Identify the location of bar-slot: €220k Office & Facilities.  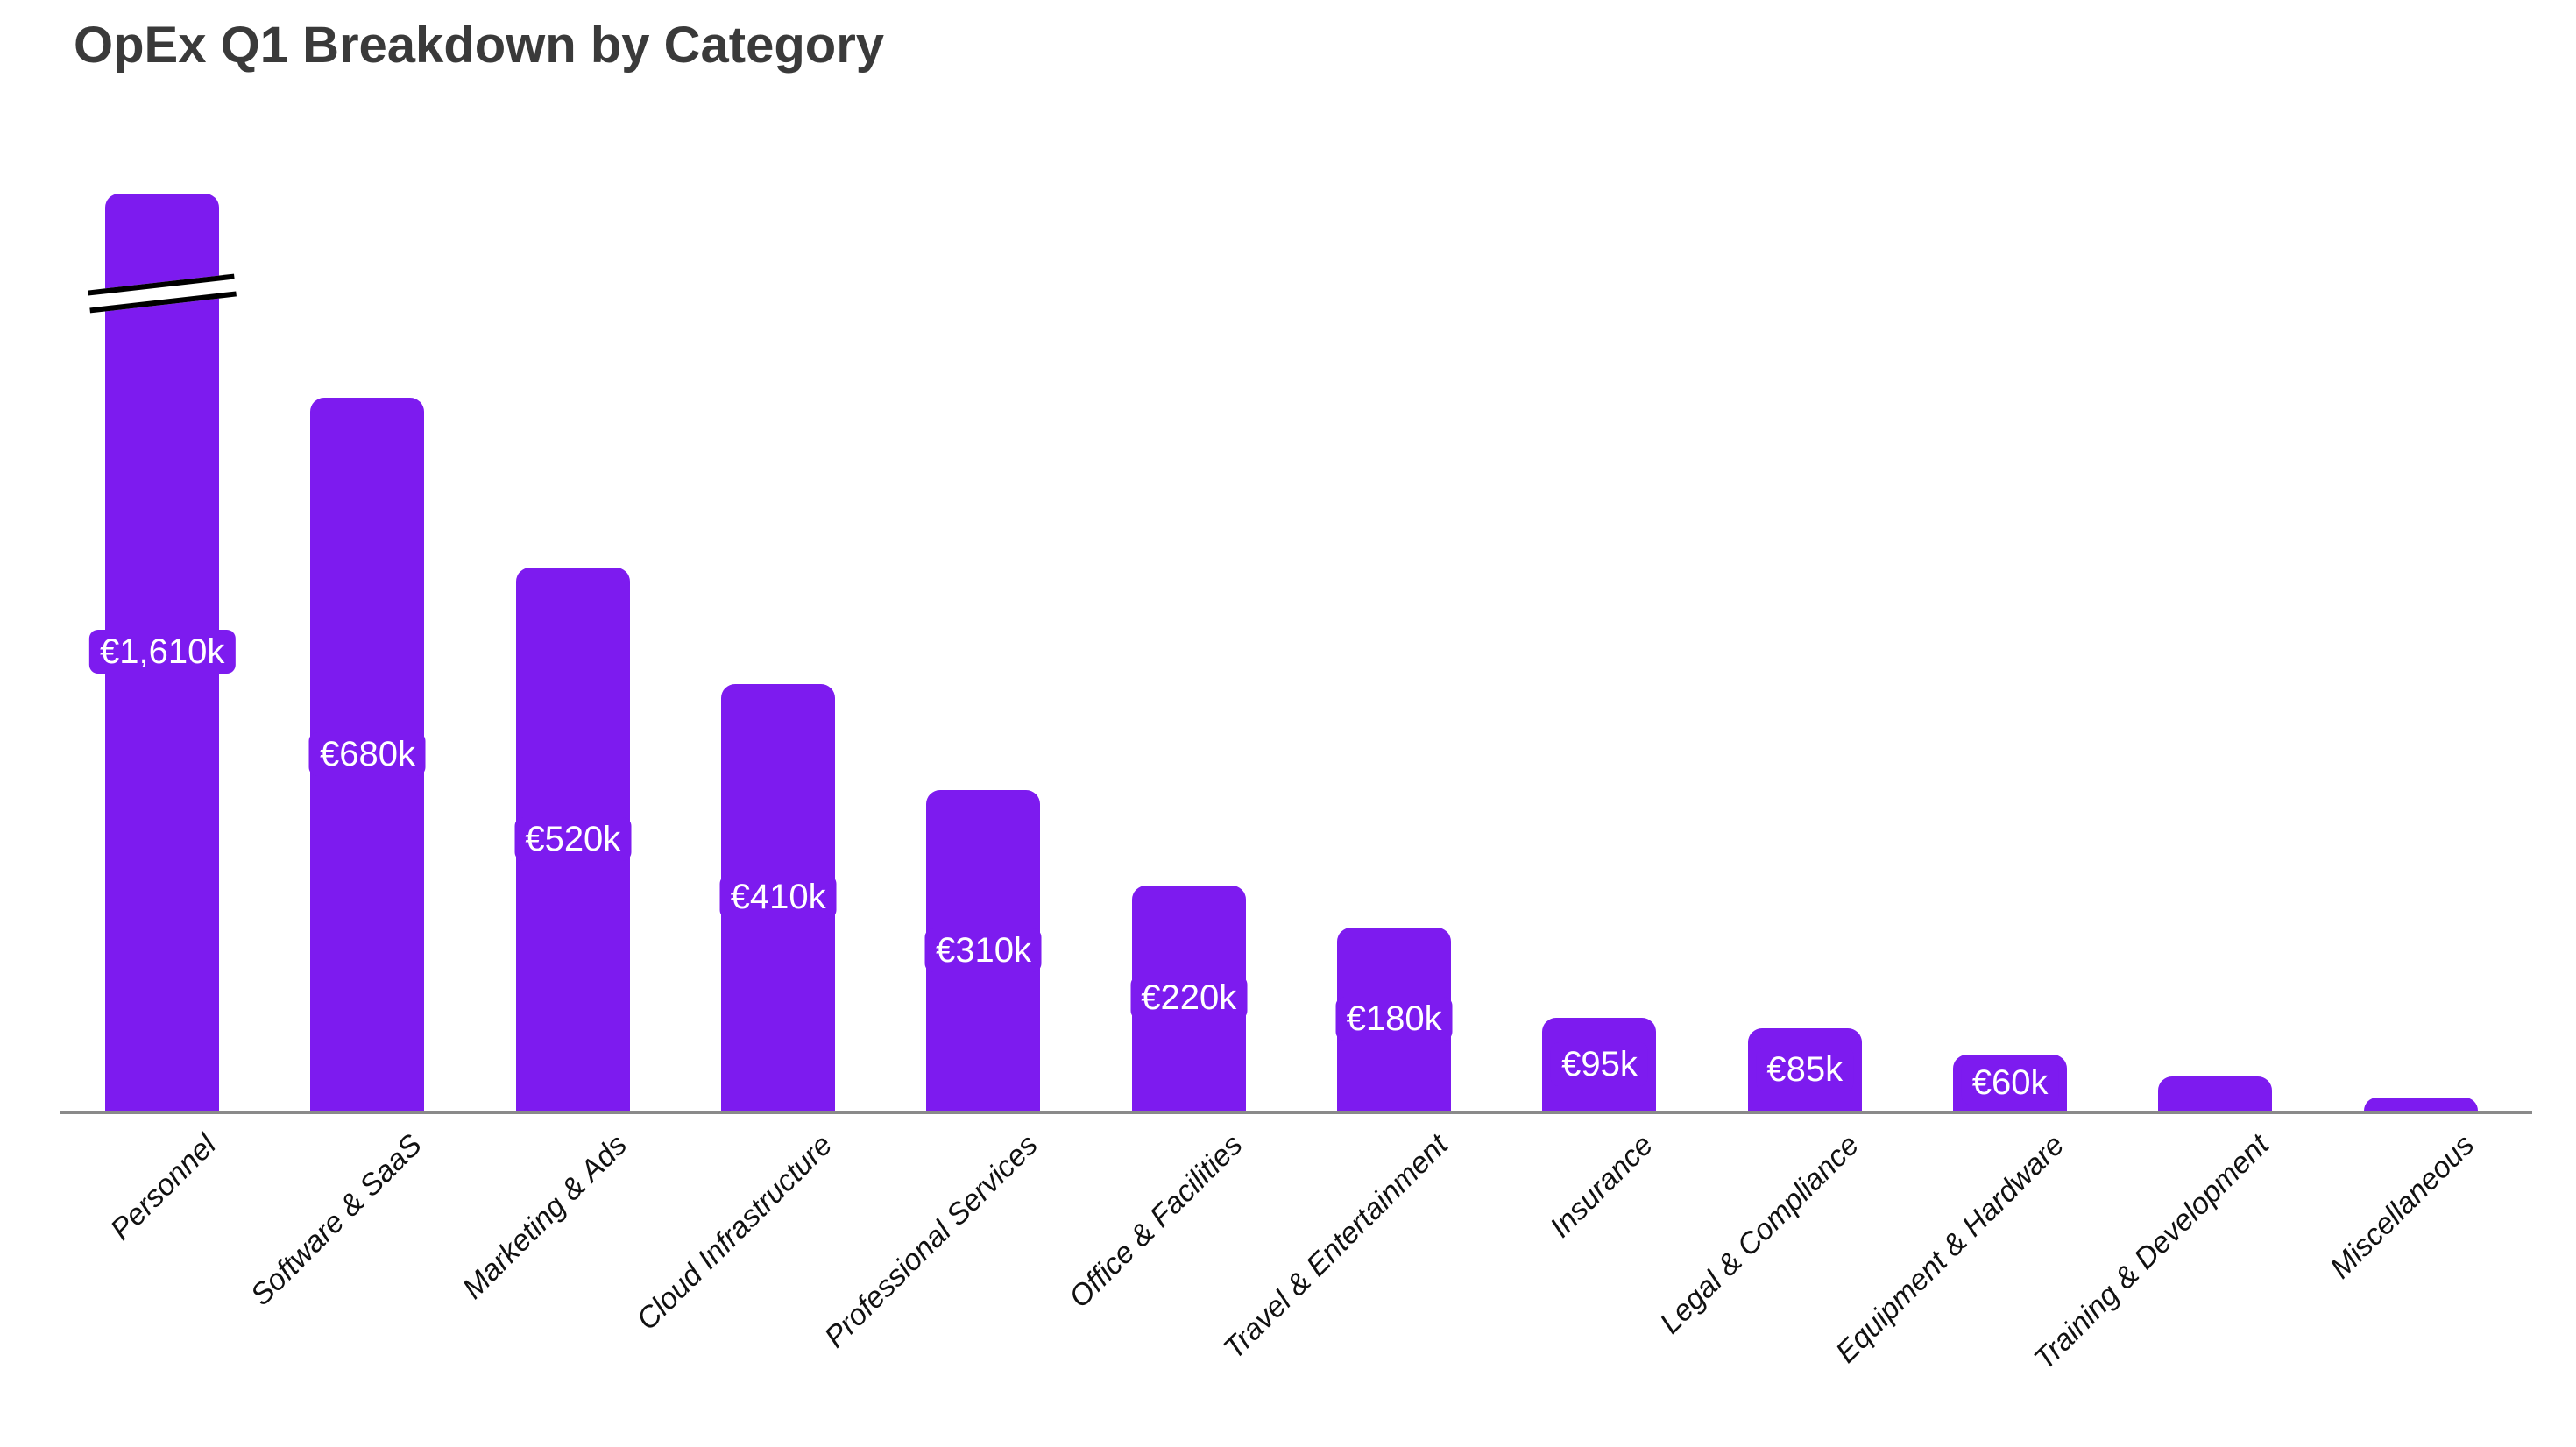
(1177, 657).